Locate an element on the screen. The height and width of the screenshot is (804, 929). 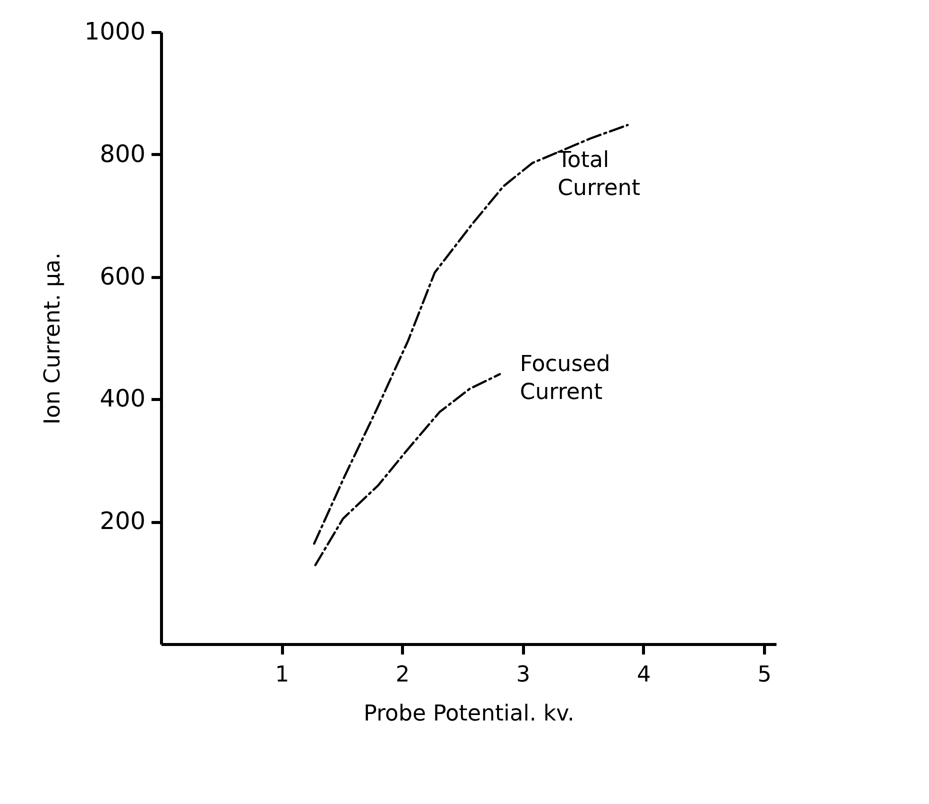
y-tick-label: 600 is located at coordinates (123, 276).